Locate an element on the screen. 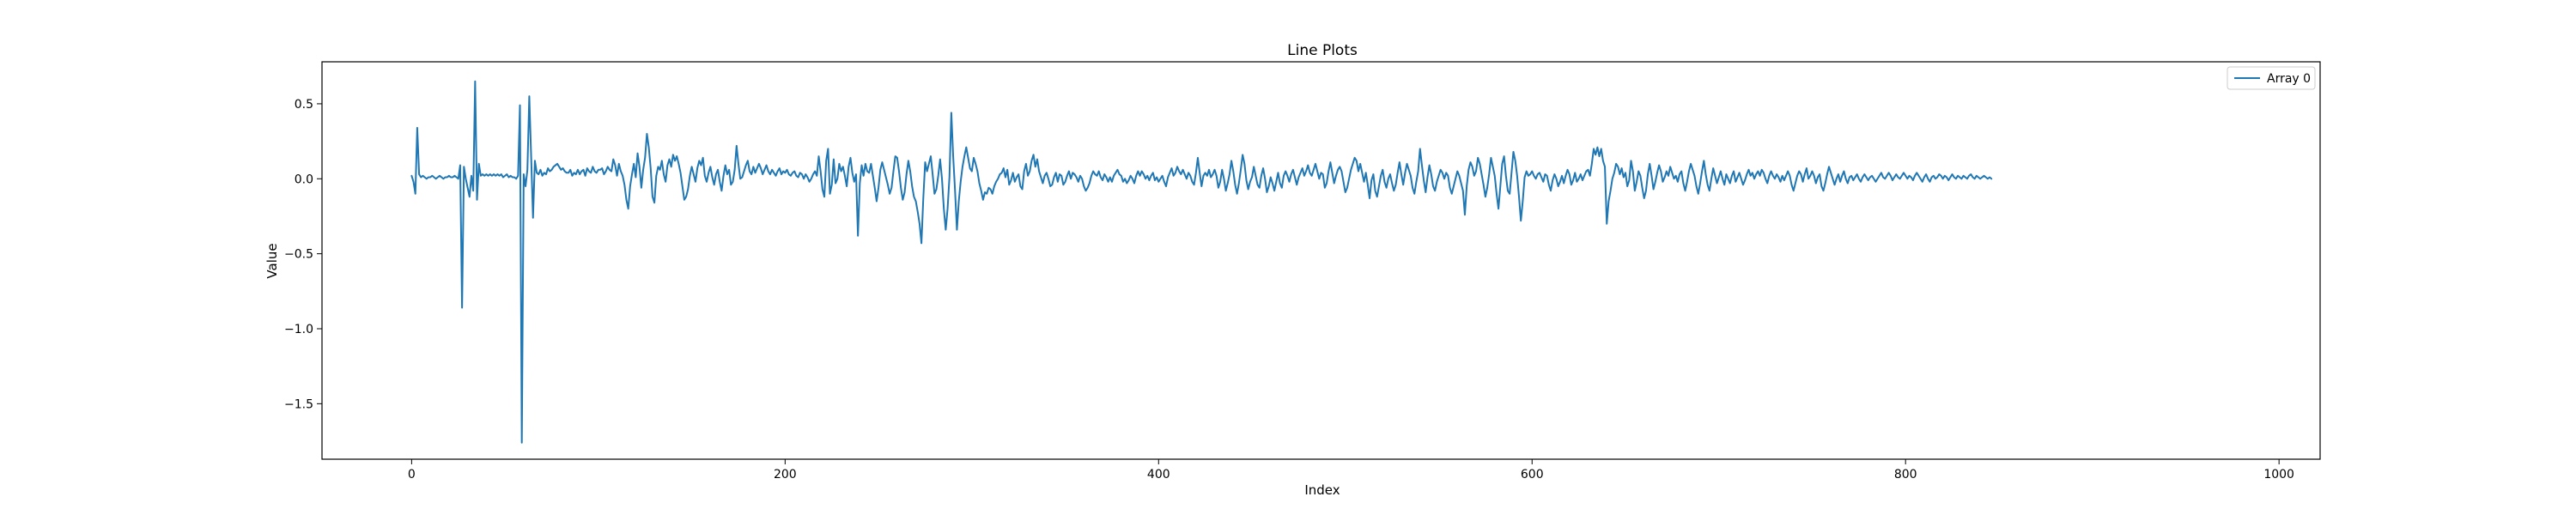 This screenshot has height=515, width=2576. x-tick-label: 0 is located at coordinates (412, 475).